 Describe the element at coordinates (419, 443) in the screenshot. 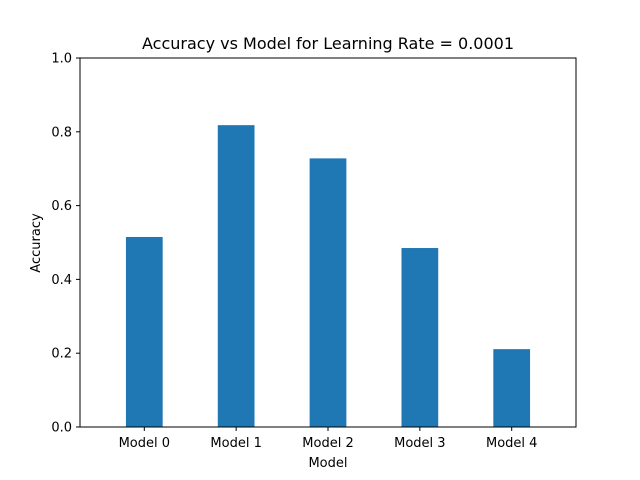

I see `x-tick-label: Model 3` at that location.